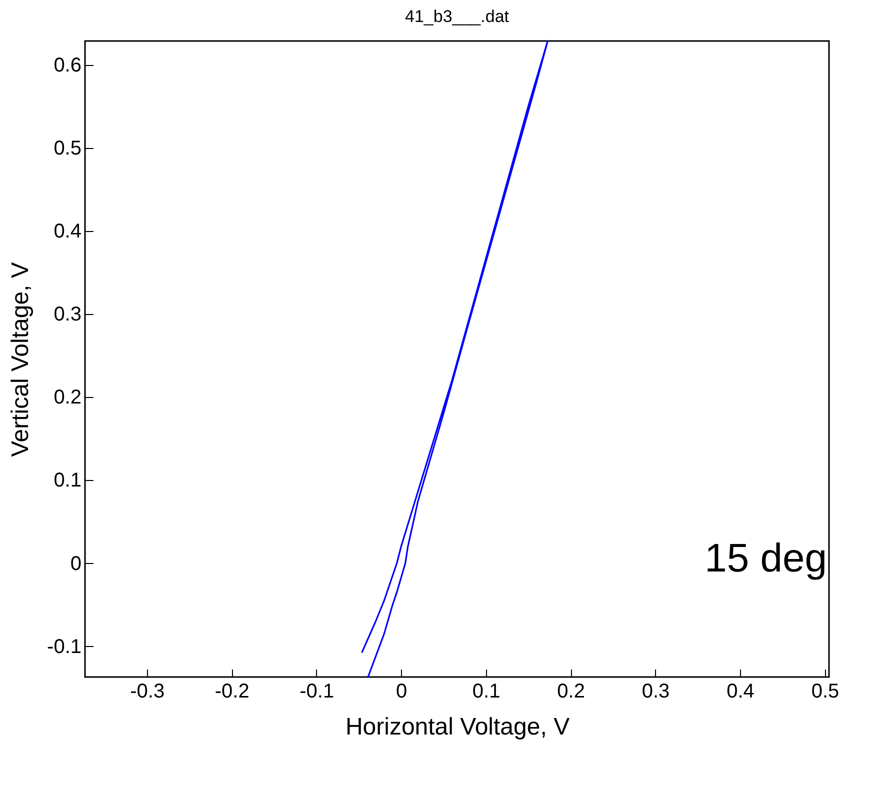 The height and width of the screenshot is (789, 873). What do you see at coordinates (402, 691) in the screenshot?
I see `x-tick-label: 0` at bounding box center [402, 691].